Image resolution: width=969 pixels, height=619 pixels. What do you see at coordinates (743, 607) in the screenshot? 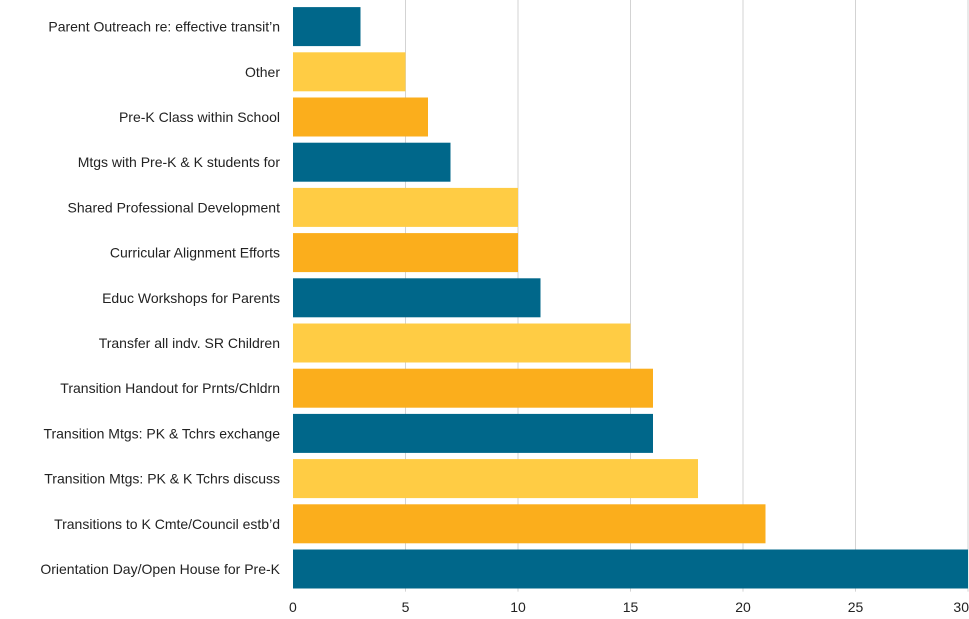
I see `x-tick-label: 20` at bounding box center [743, 607].